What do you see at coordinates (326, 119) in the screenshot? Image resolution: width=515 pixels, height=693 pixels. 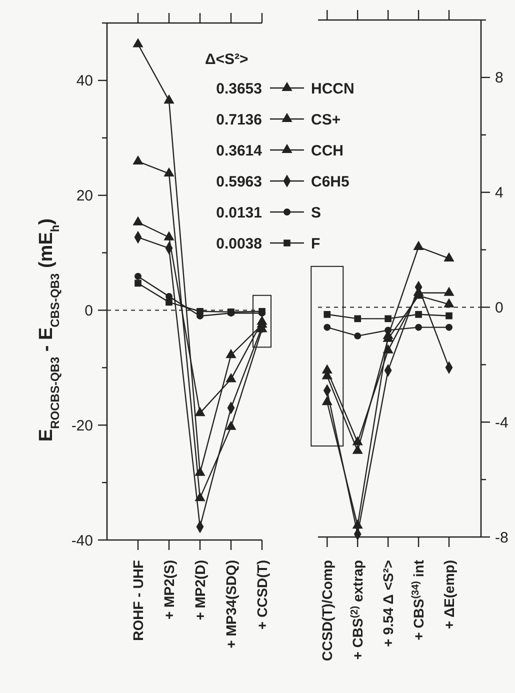 I see `legend-label: CS+` at bounding box center [326, 119].